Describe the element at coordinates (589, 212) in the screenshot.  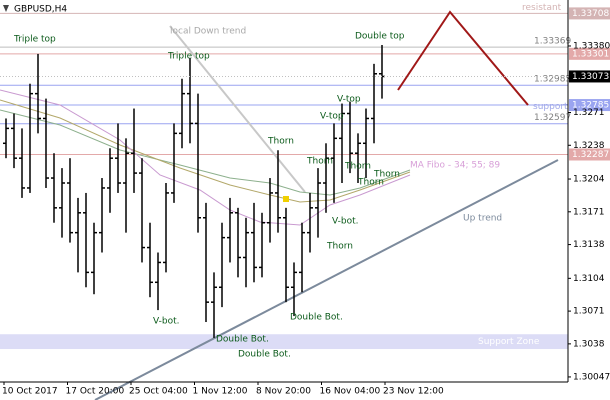
I see `y-tick-label: 1.3171` at that location.